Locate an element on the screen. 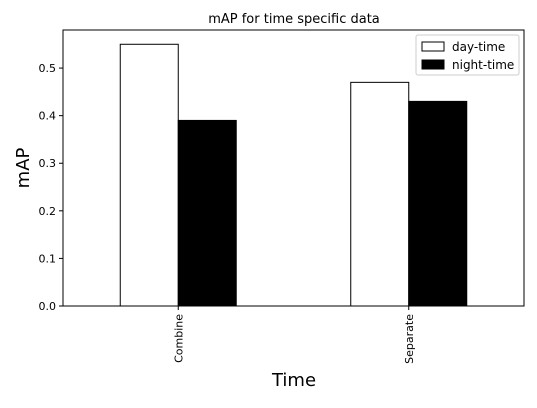  y-tick-label: 0.2 is located at coordinates (48, 211).